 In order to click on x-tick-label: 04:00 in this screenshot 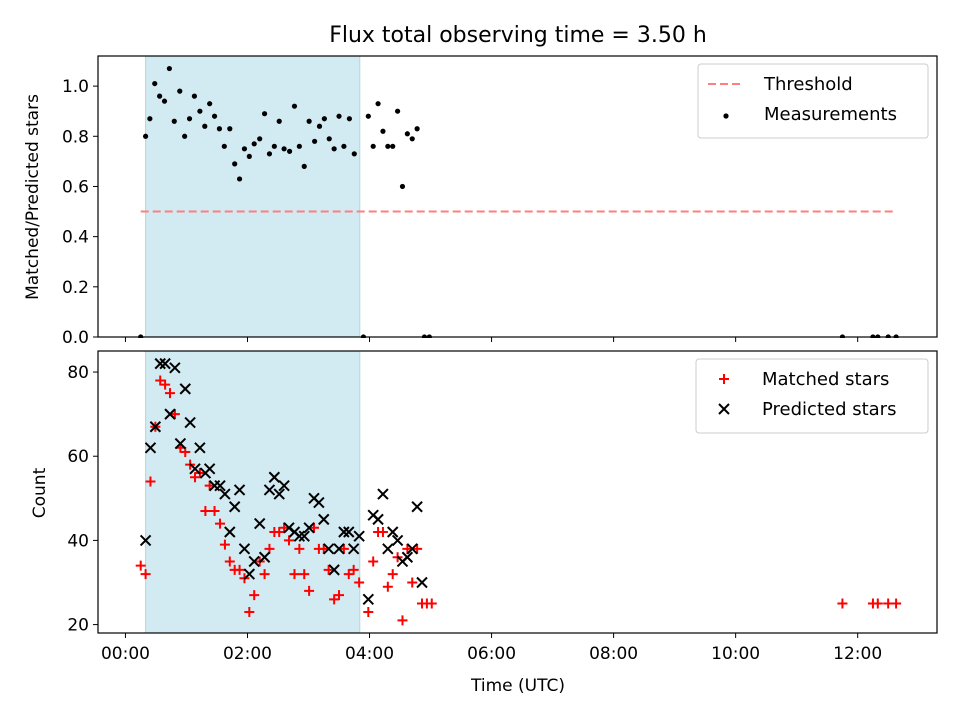, I will do `click(369, 654)`.